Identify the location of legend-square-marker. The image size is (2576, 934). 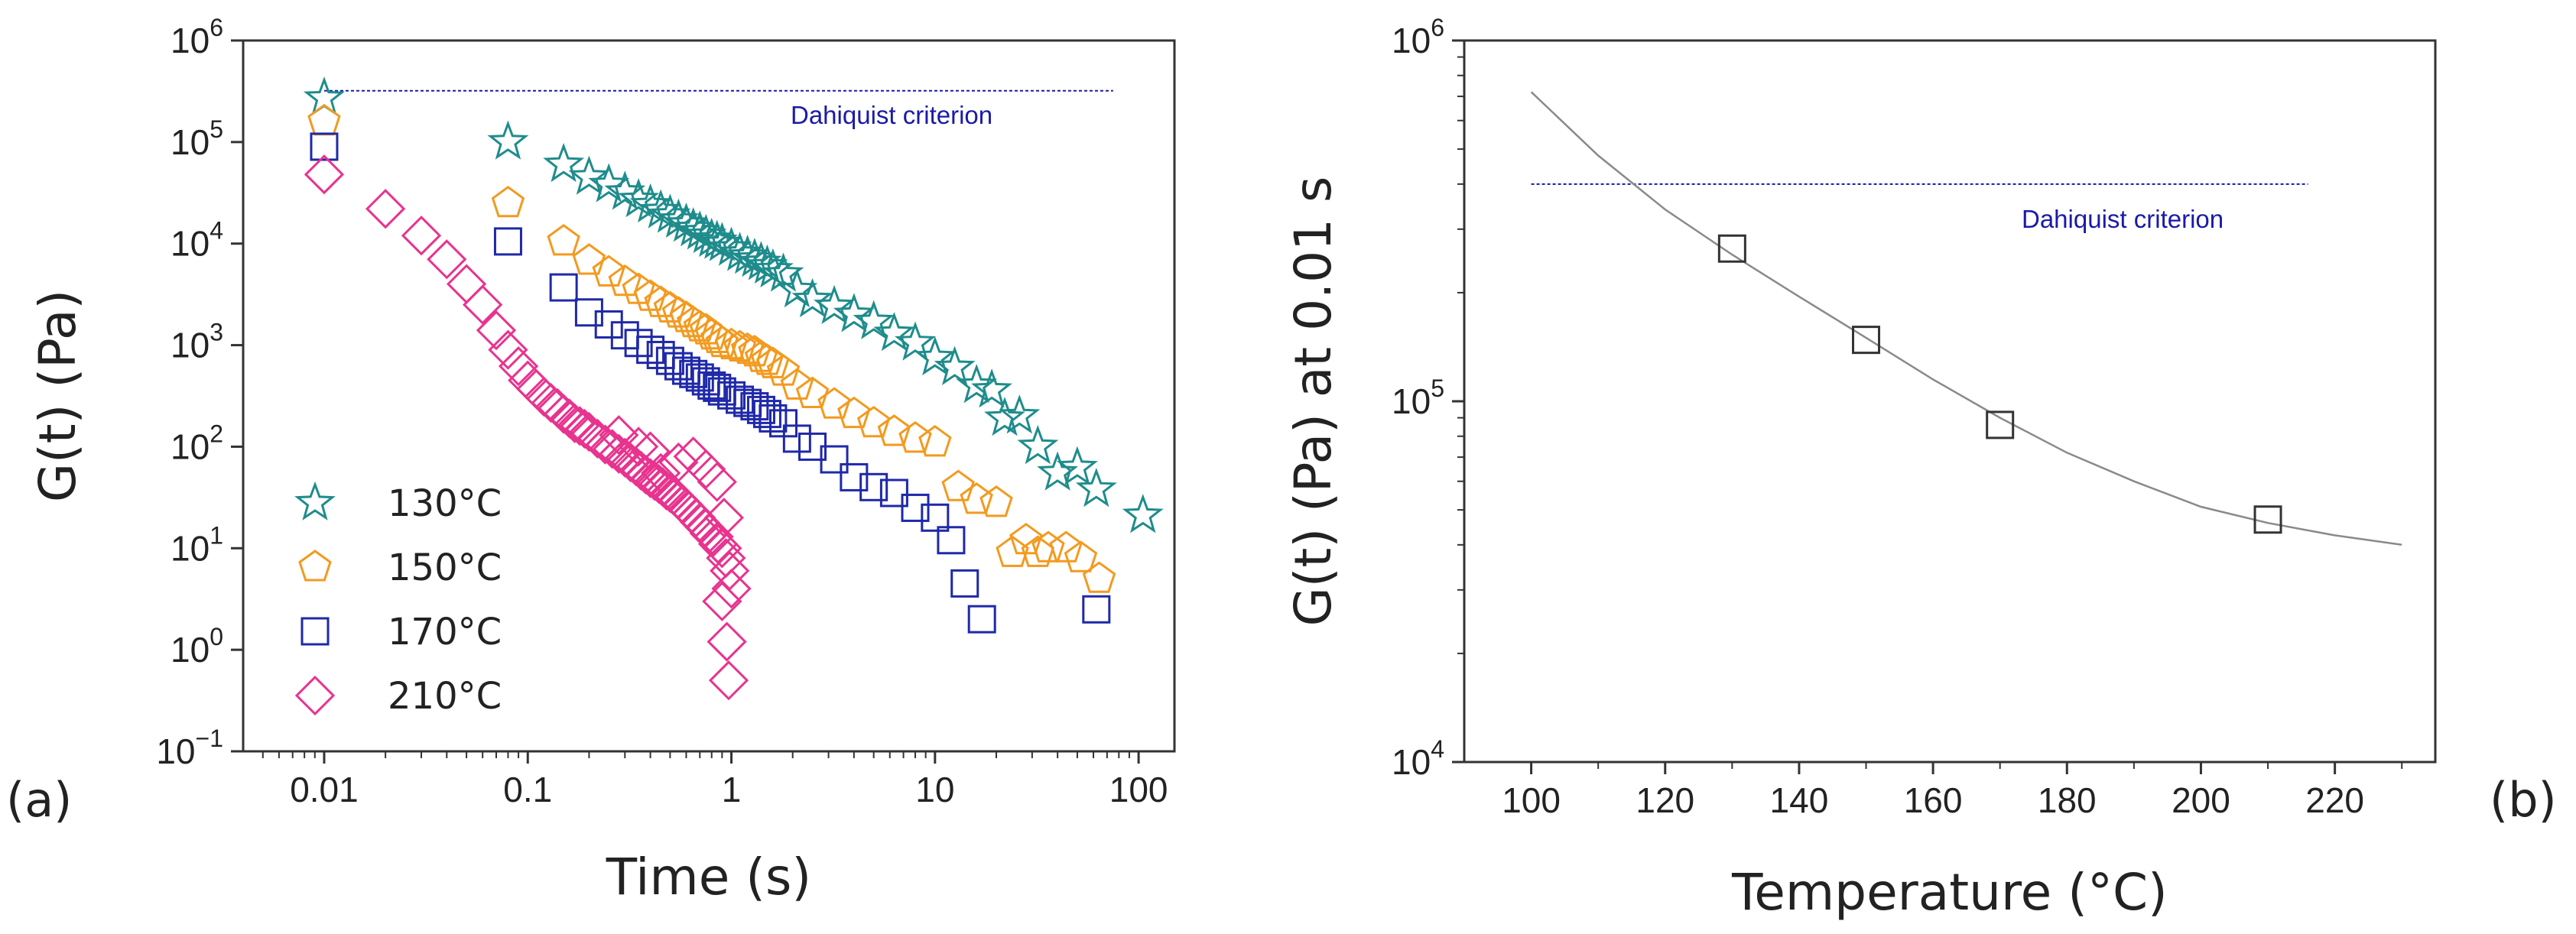
(315, 632).